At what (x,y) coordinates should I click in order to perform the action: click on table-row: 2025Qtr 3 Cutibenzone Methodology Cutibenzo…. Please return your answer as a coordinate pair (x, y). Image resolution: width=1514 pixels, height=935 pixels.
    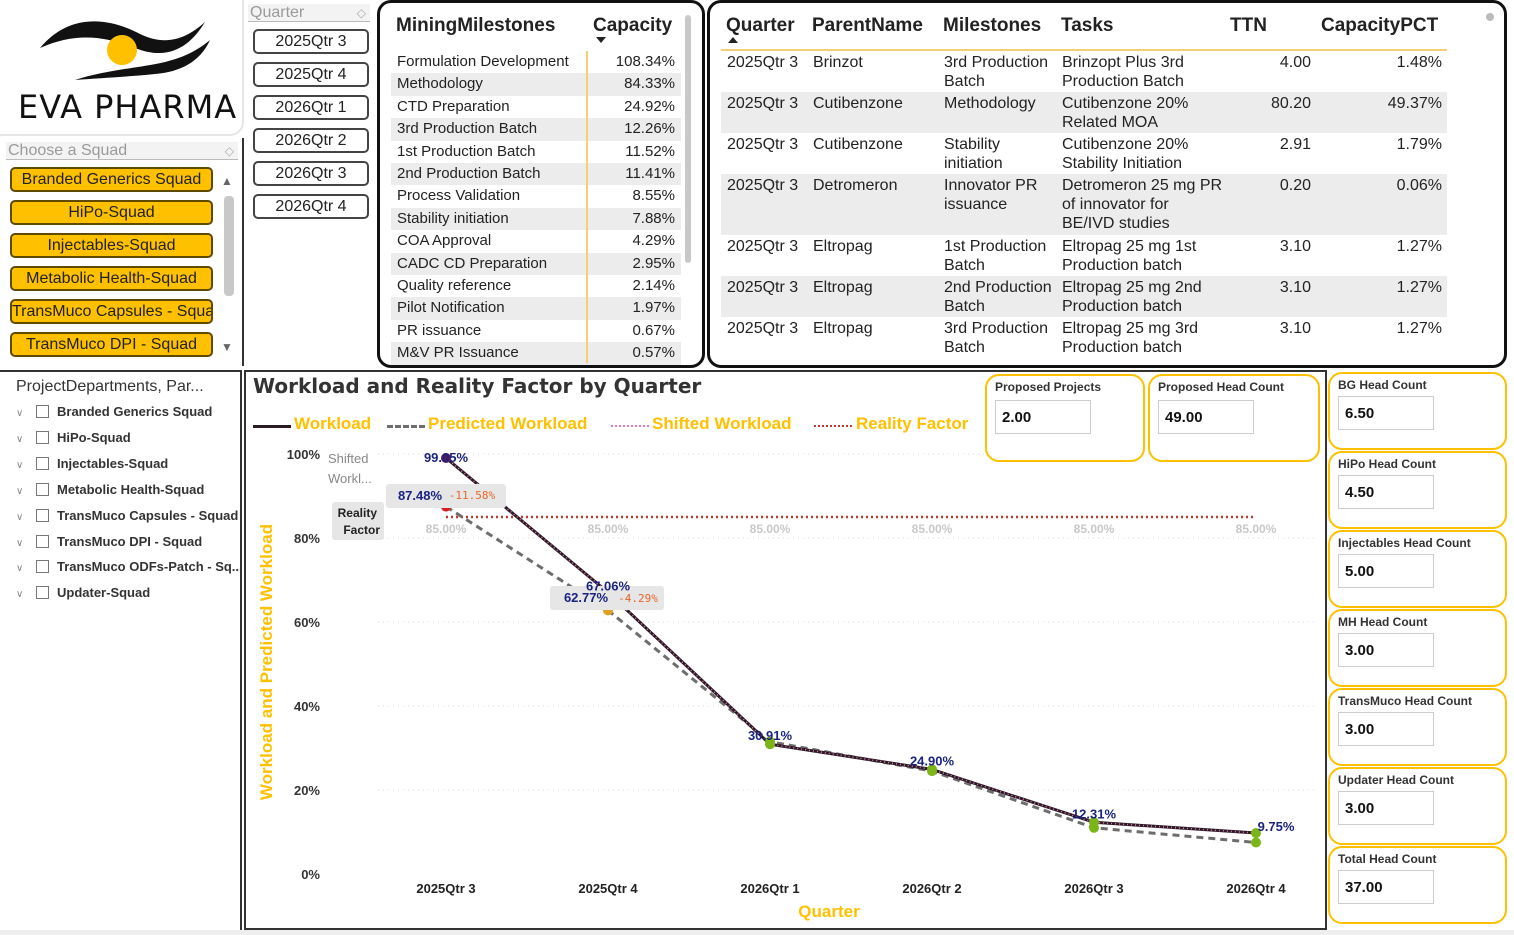
    Looking at the image, I should click on (1084, 112).